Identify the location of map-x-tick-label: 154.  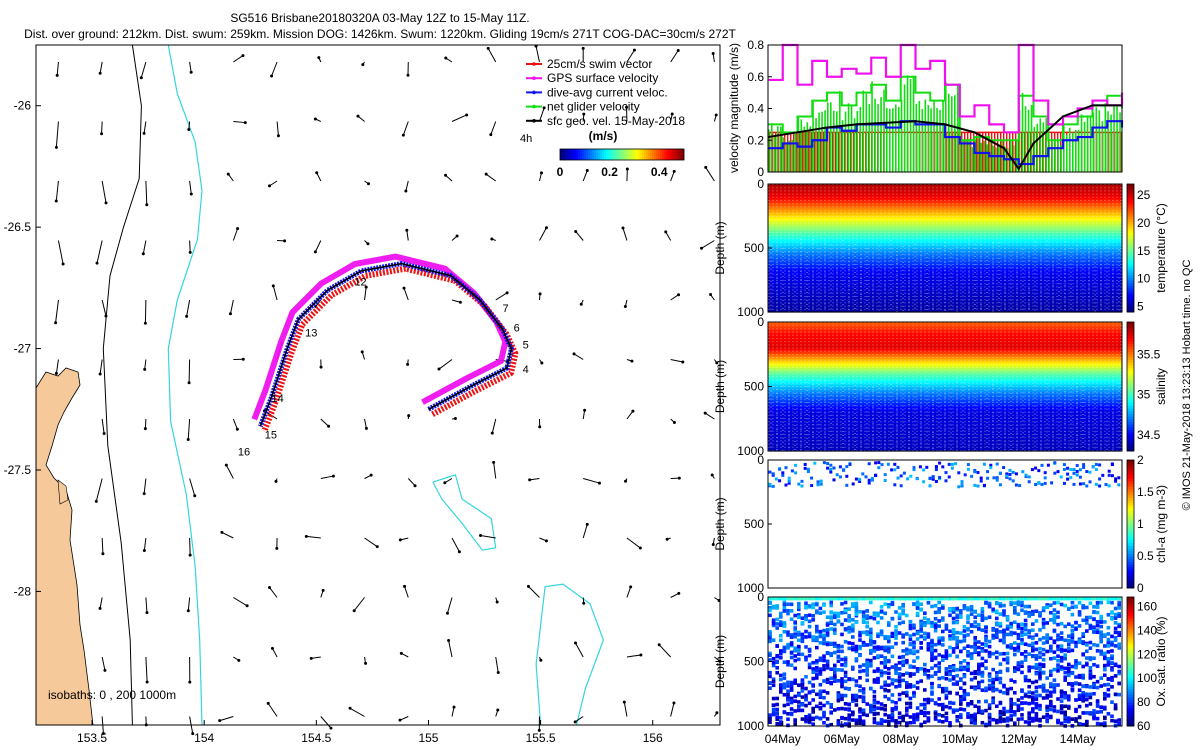
(204, 738).